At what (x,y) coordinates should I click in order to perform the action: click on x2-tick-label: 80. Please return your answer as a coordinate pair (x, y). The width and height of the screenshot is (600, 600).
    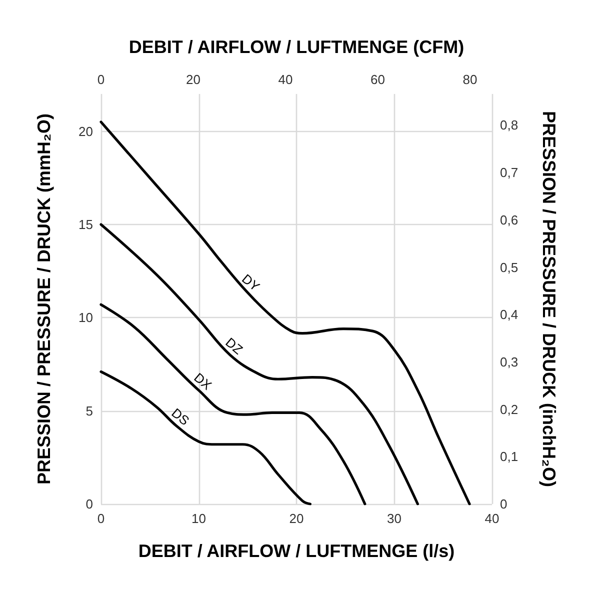
    Looking at the image, I should click on (470, 79).